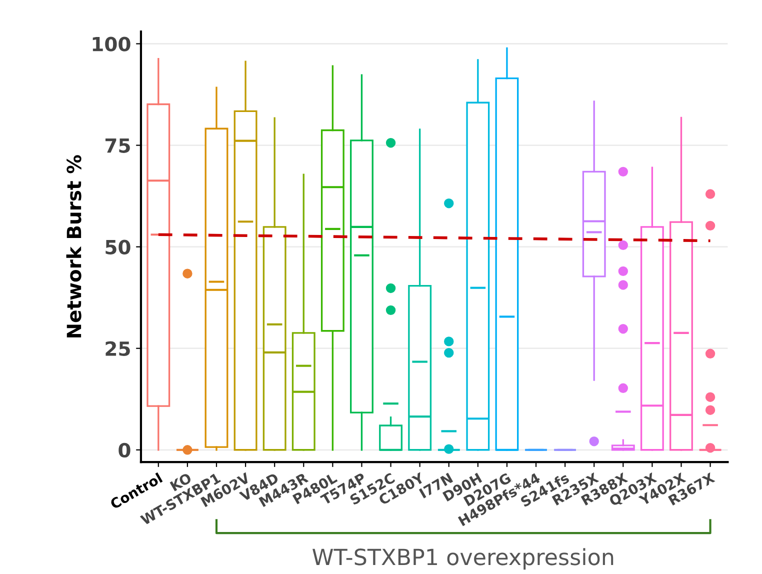 This screenshot has height=574, width=762. I want to click on y-tick-label: 100, so click(111, 44).